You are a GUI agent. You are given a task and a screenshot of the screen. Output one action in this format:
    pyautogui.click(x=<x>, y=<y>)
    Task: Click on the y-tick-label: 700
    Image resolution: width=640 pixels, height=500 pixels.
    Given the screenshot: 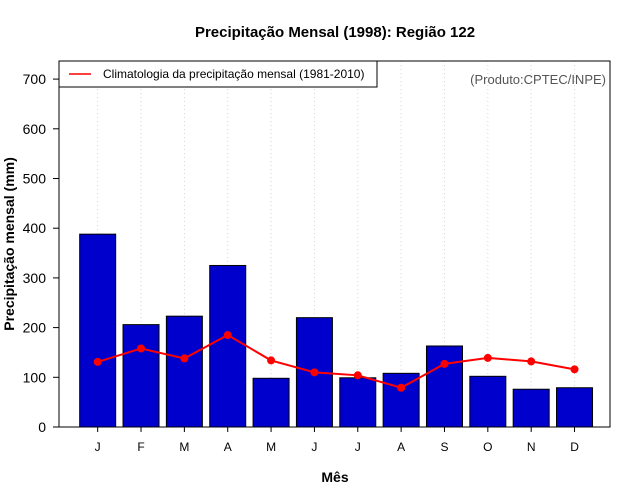 What is the action you would take?
    pyautogui.click(x=35, y=79)
    